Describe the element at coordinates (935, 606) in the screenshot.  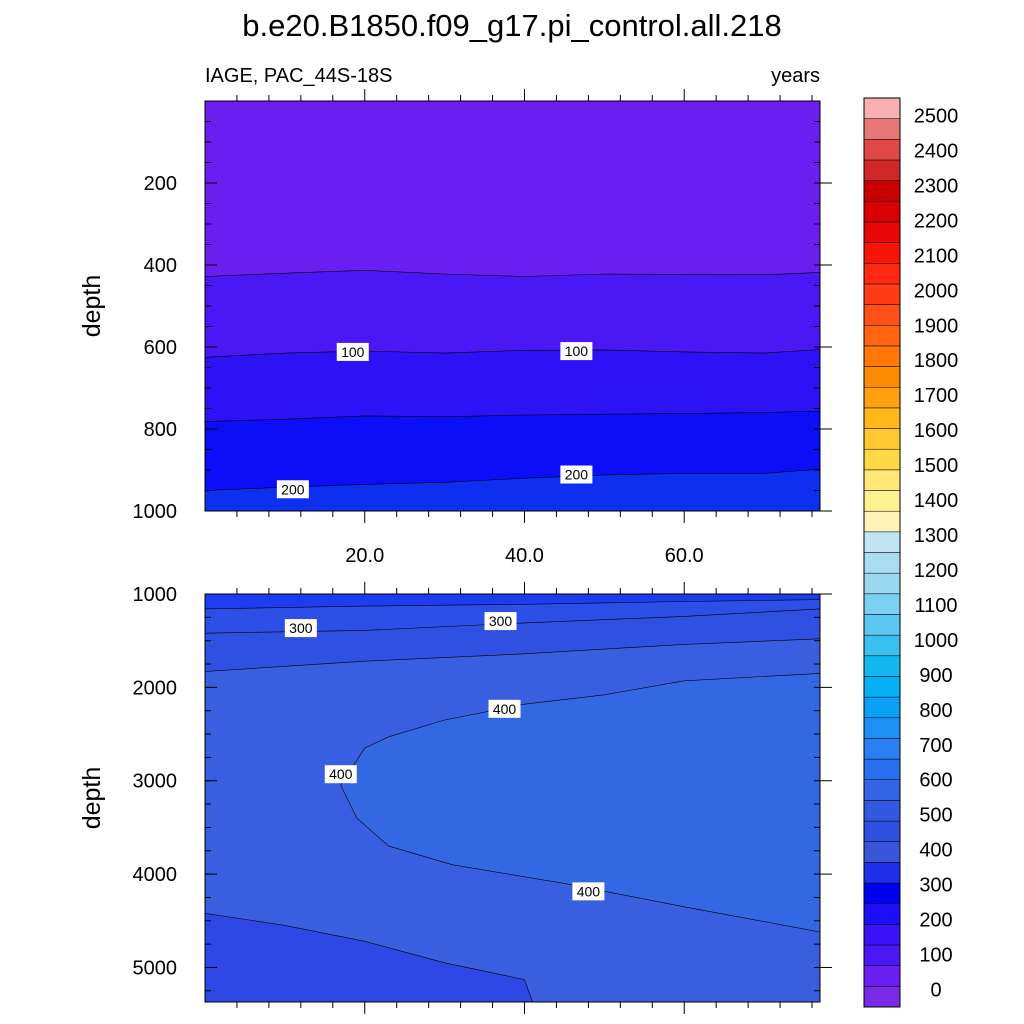
I see `colorbar-label: 1100` at that location.